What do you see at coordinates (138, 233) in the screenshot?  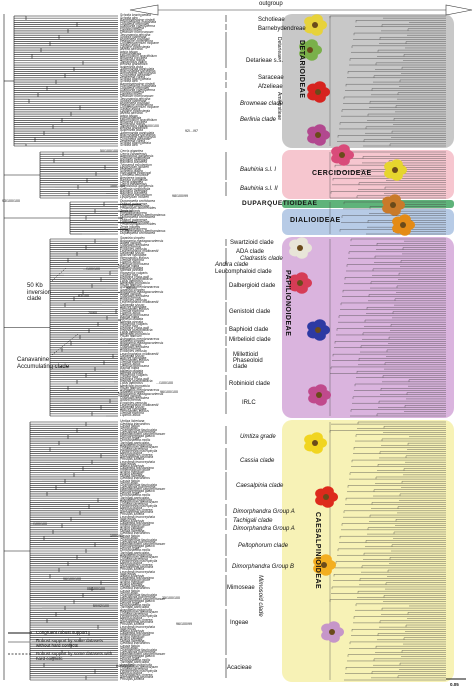 I see `taxon-label: Duparquetia orchidacea` at bounding box center [138, 233].